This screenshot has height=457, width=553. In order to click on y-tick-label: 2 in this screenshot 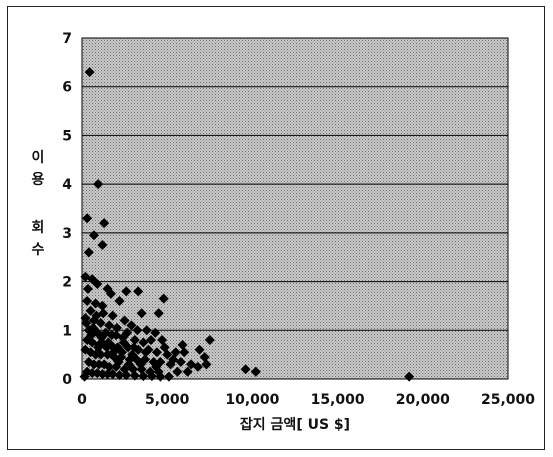, I will do `click(67, 283)`.